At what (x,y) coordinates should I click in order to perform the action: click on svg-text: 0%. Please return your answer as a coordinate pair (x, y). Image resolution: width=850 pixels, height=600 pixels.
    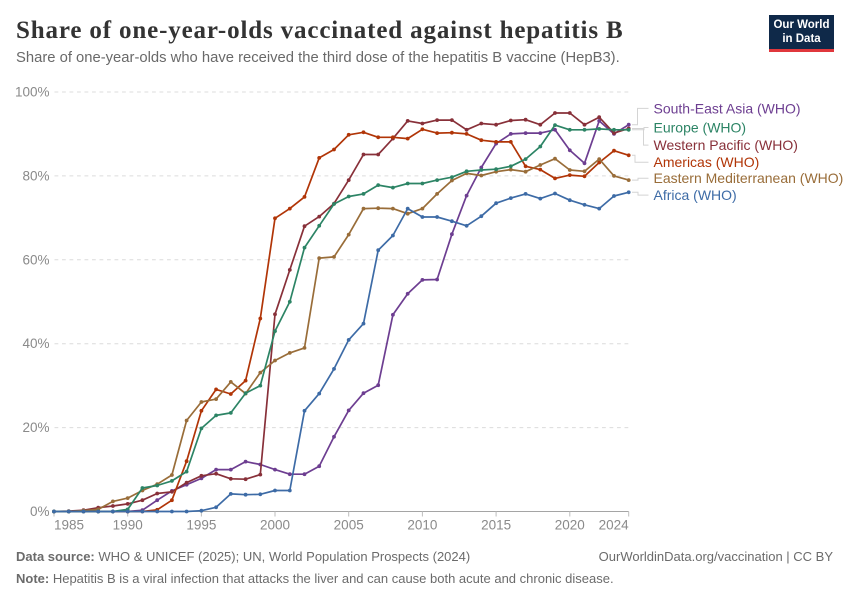
    Looking at the image, I should click on (40, 511).